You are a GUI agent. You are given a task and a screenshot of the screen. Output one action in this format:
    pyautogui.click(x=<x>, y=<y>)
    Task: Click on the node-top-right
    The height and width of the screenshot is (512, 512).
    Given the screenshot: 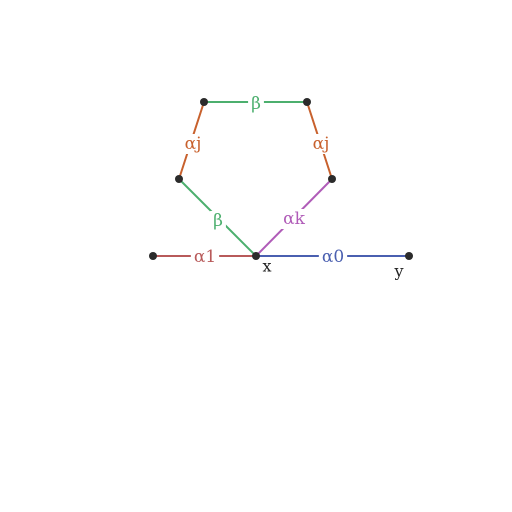 What is the action you would take?
    pyautogui.click(x=307, y=102)
    